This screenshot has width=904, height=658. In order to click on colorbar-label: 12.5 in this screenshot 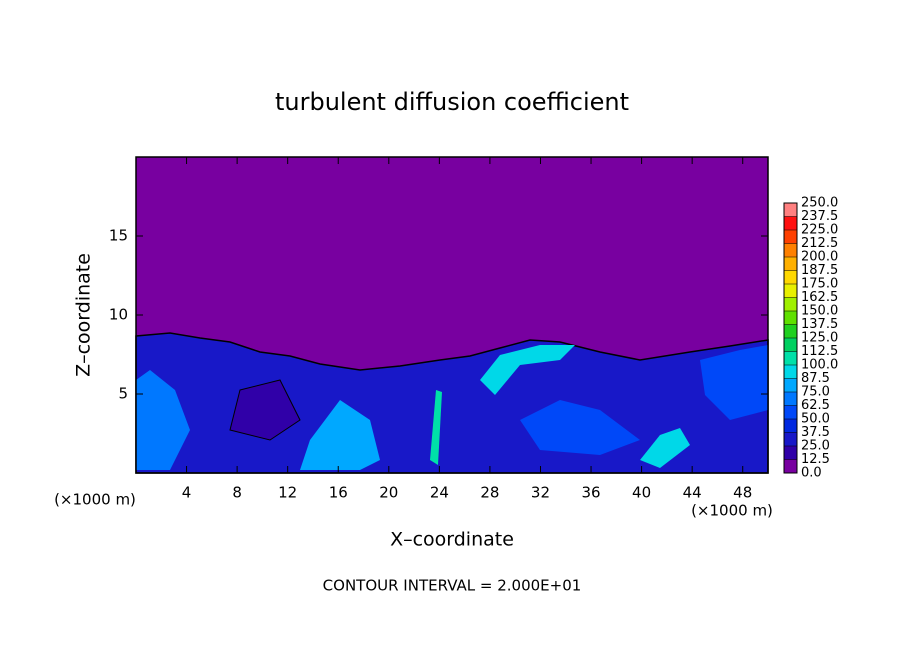, I will do `click(815, 459)`.